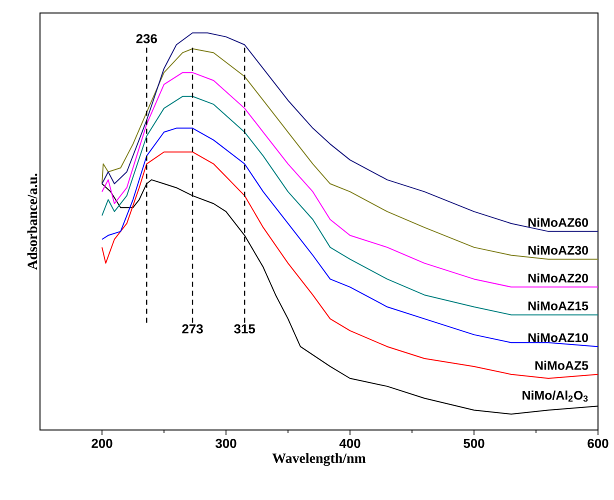 The image size is (614, 500). Describe the element at coordinates (558, 305) in the screenshot. I see `series-label: NiMoAZ15` at that location.